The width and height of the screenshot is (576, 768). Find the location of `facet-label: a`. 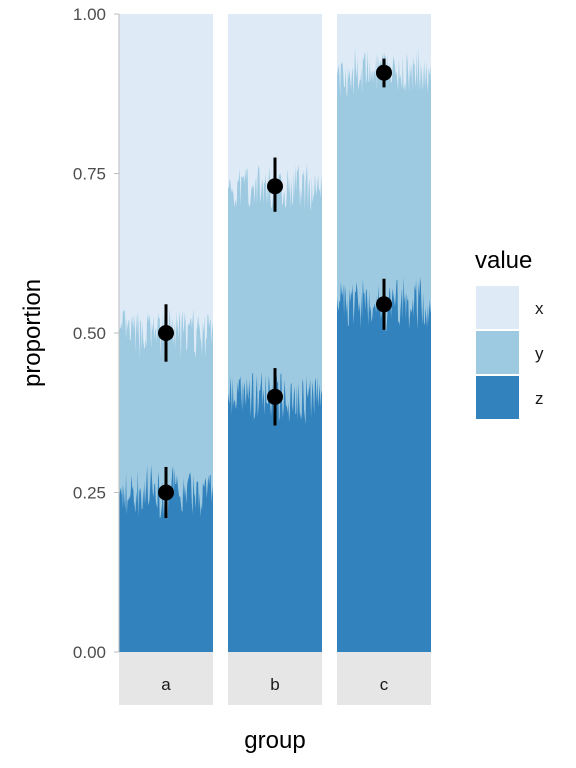

facet-label: a is located at coordinates (166, 684).